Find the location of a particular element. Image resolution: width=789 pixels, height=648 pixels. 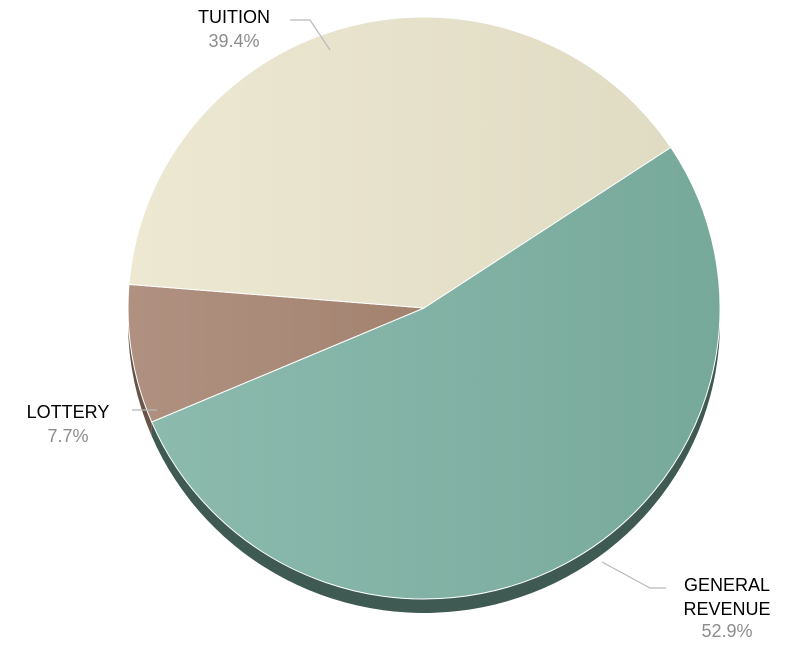

pie-depth-lottery is located at coordinates (140, 372).